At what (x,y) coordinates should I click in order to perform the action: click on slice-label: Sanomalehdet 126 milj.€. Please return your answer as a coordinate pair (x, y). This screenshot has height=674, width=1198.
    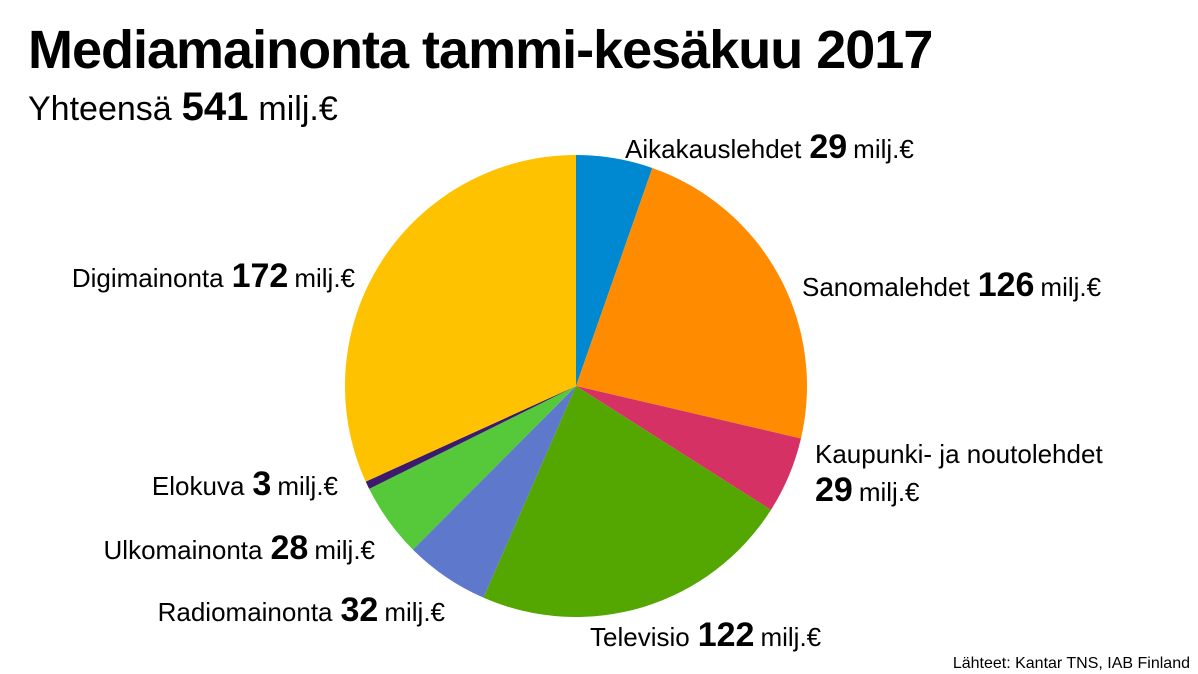
    Looking at the image, I should click on (952, 285).